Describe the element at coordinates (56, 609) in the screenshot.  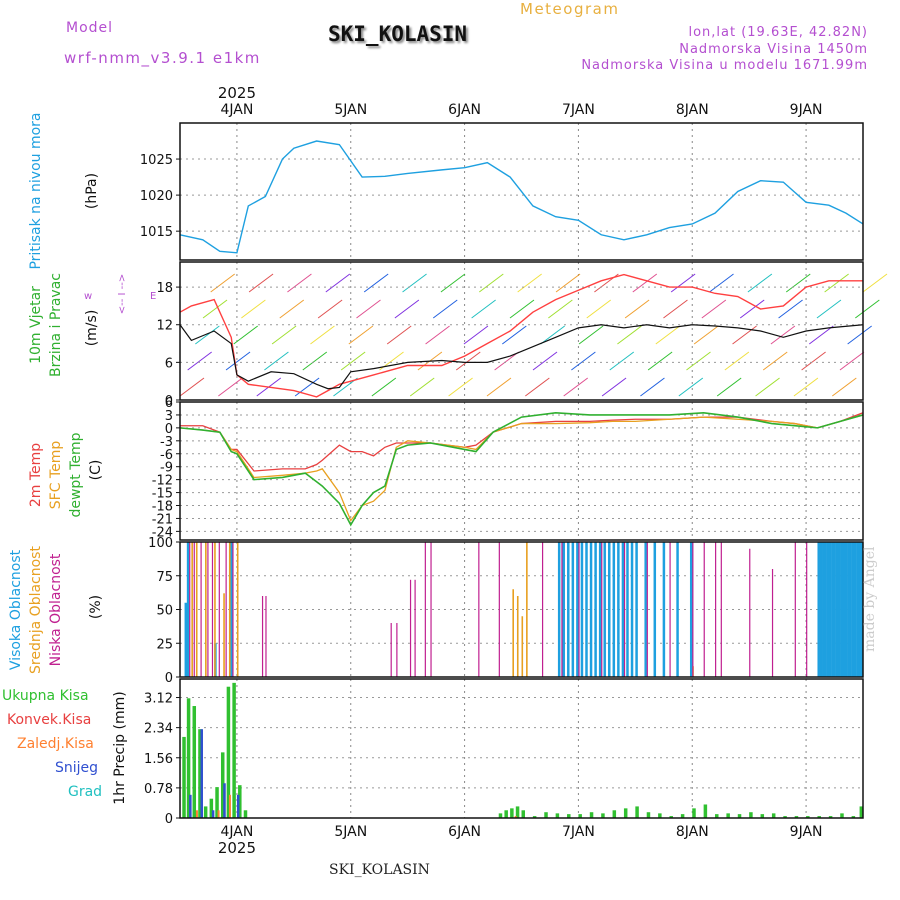
I see `low-cloud-axis-label: Niska Oblacnost` at that location.